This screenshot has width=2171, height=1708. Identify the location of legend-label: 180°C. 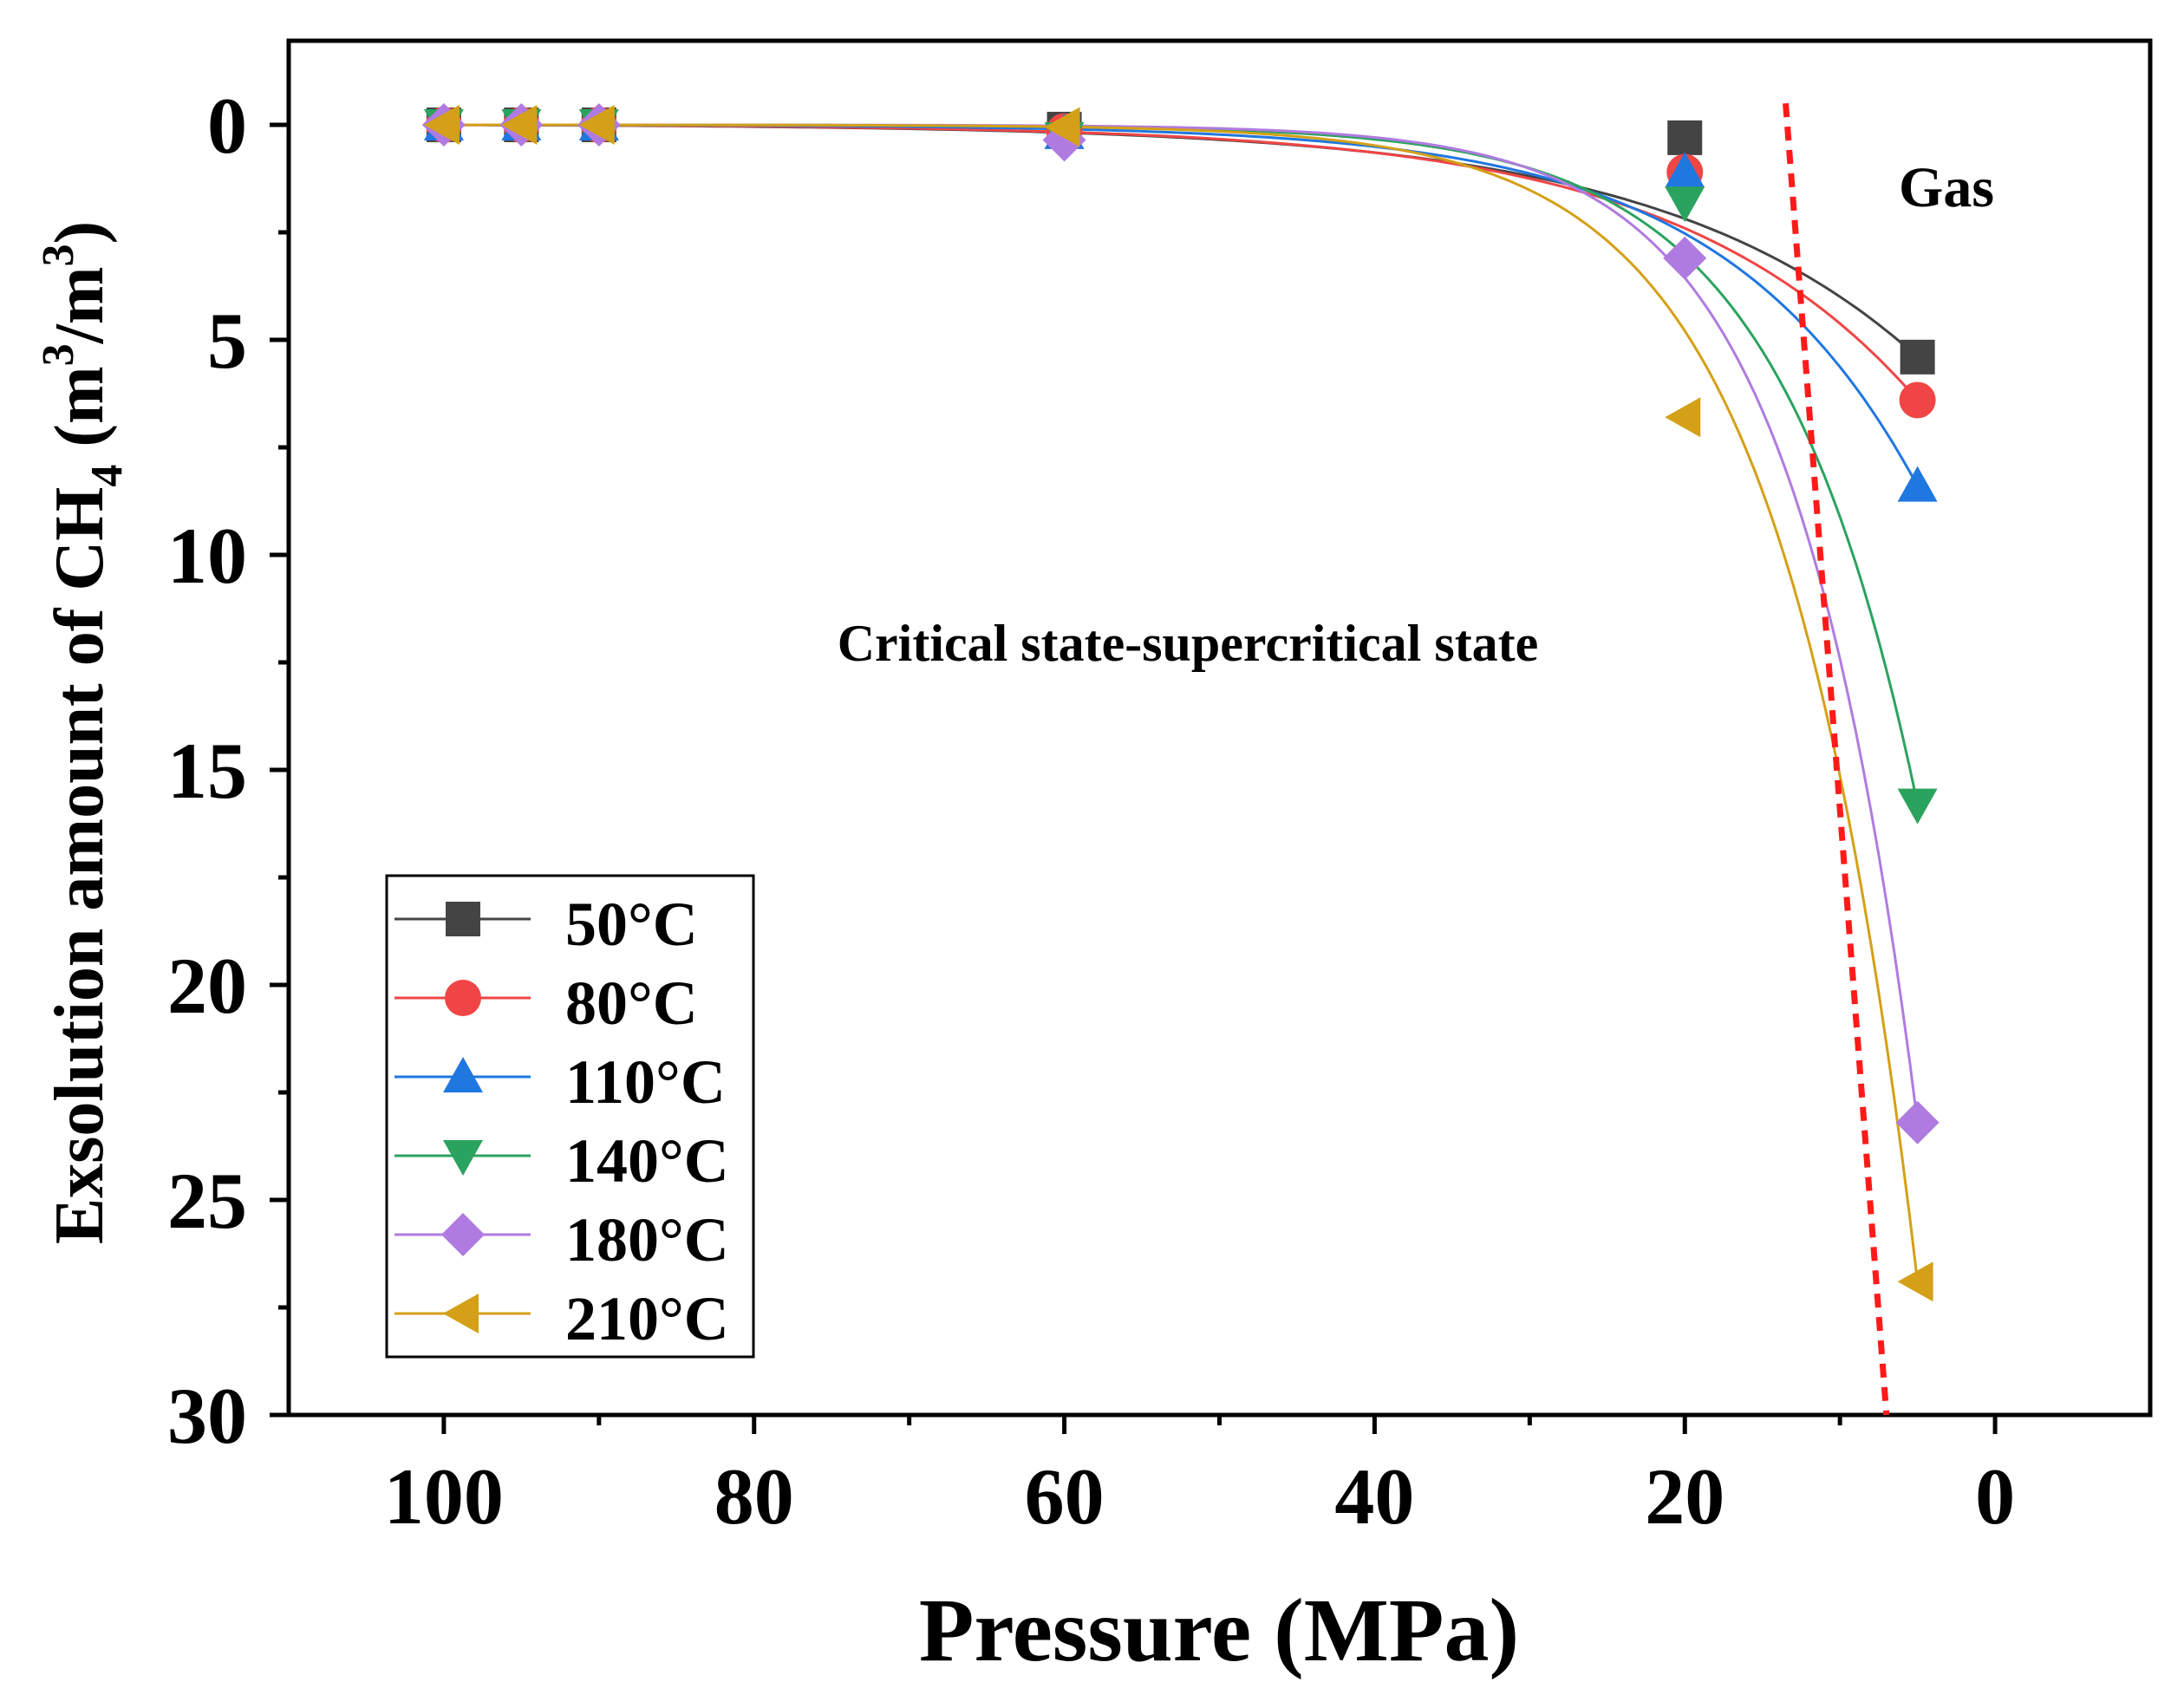
(647, 1239).